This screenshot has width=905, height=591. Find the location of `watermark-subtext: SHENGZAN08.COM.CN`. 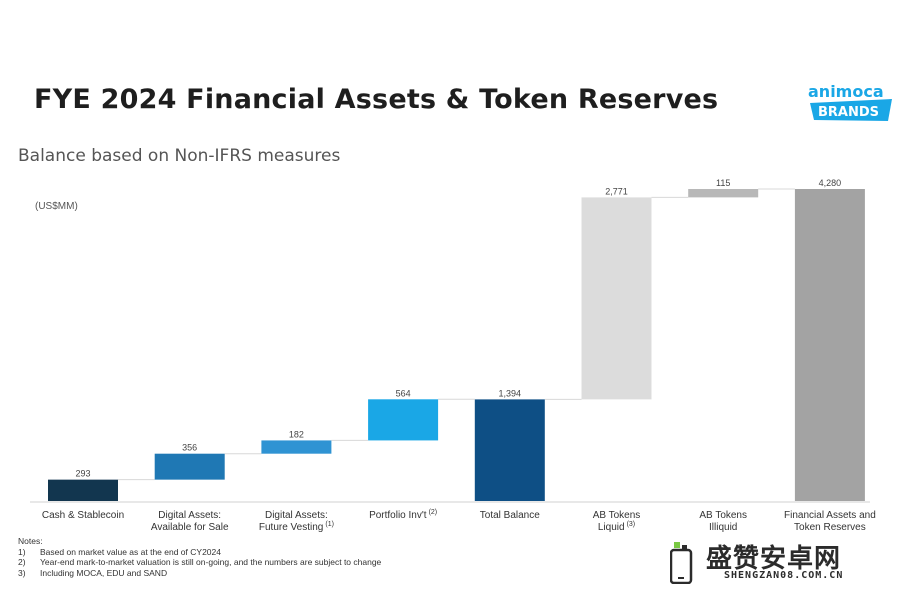

watermark-subtext: SHENGZAN08.COM.CN is located at coordinates (784, 575).